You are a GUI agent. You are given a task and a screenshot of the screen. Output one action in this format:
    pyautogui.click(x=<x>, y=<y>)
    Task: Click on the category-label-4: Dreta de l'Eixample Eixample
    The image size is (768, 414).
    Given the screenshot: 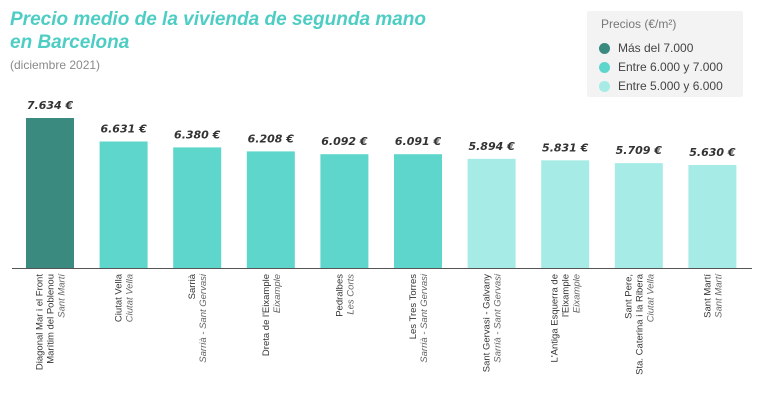 What is the action you would take?
    pyautogui.click(x=272, y=315)
    